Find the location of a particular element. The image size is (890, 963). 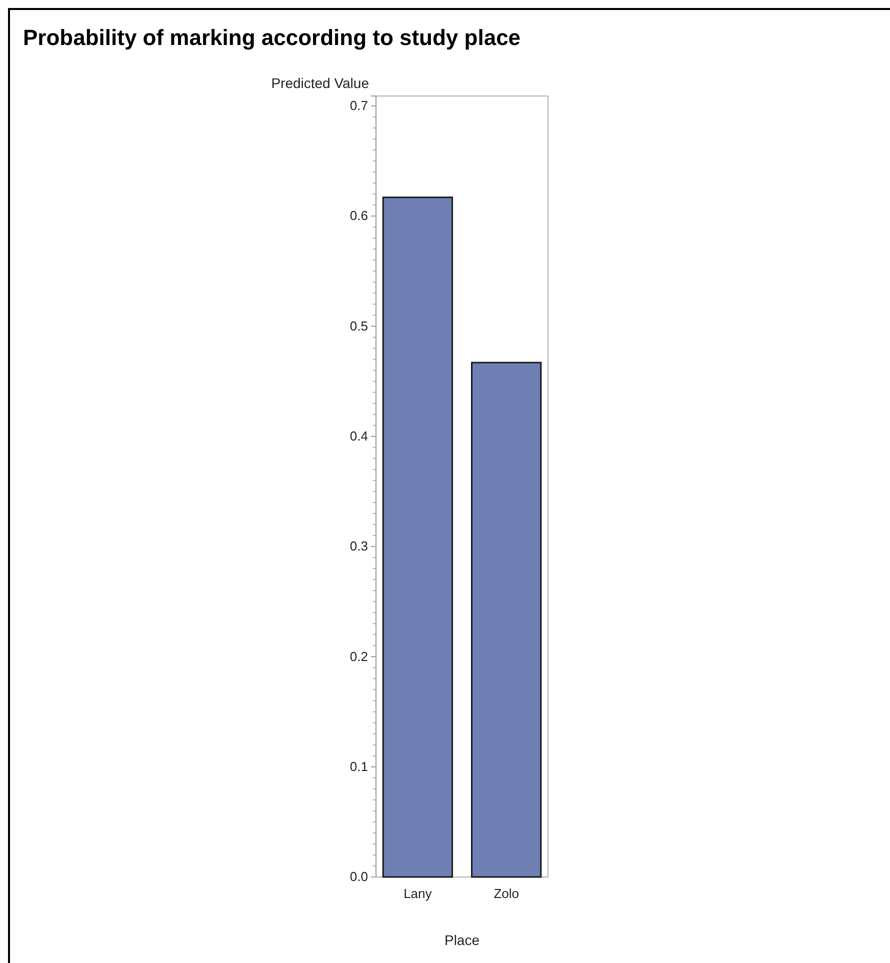

y-tick-label: 0.7 is located at coordinates (359, 106).